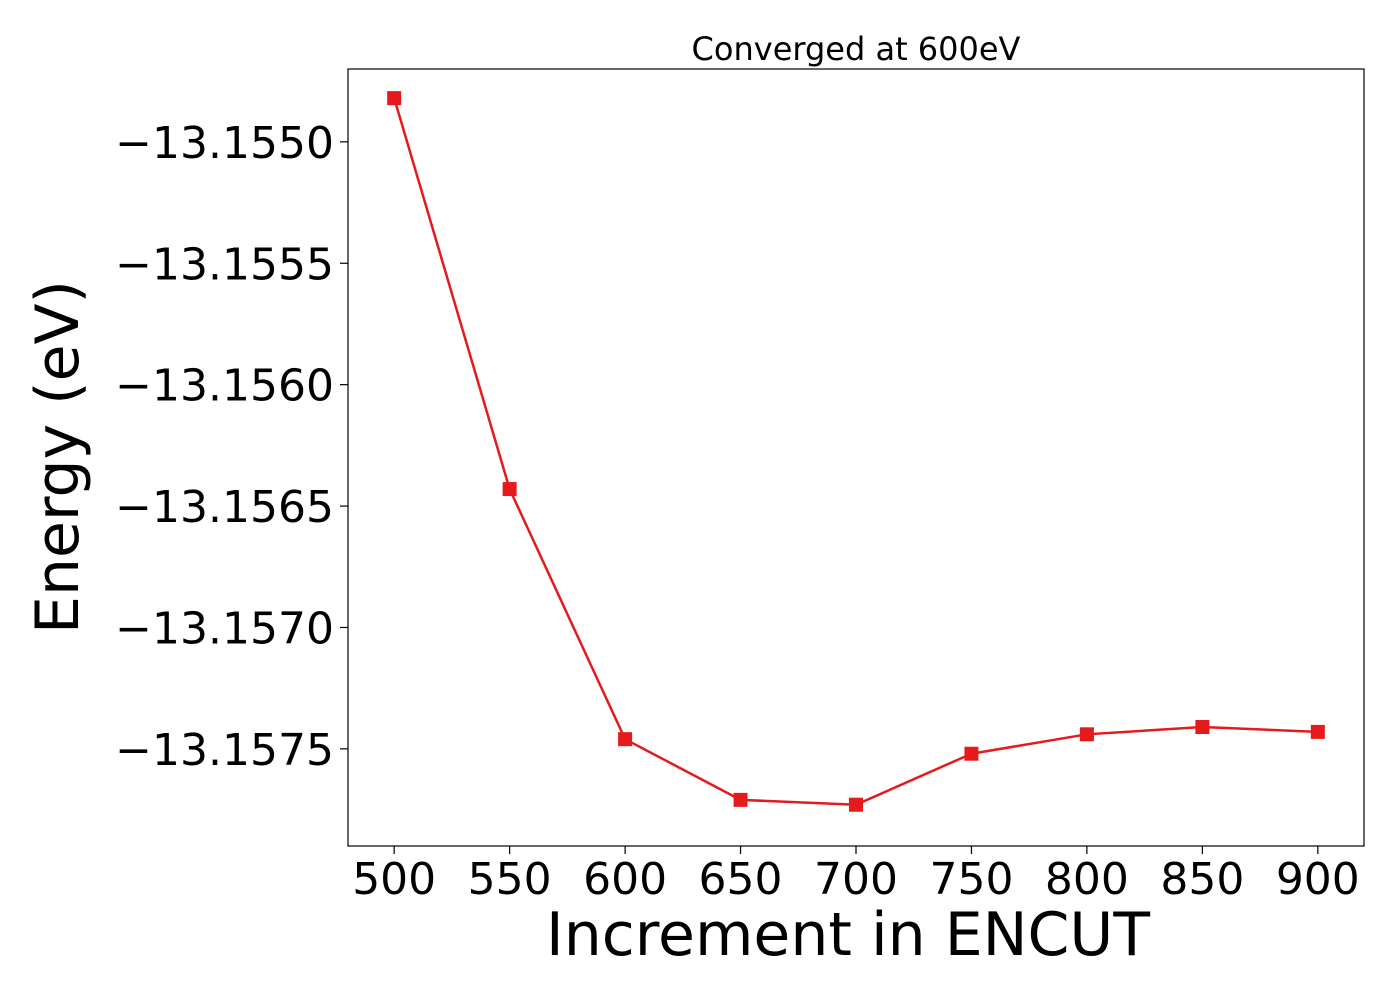 The image size is (1400, 1000). What do you see at coordinates (1202, 879) in the screenshot?
I see `x-tick-label: 850` at bounding box center [1202, 879].